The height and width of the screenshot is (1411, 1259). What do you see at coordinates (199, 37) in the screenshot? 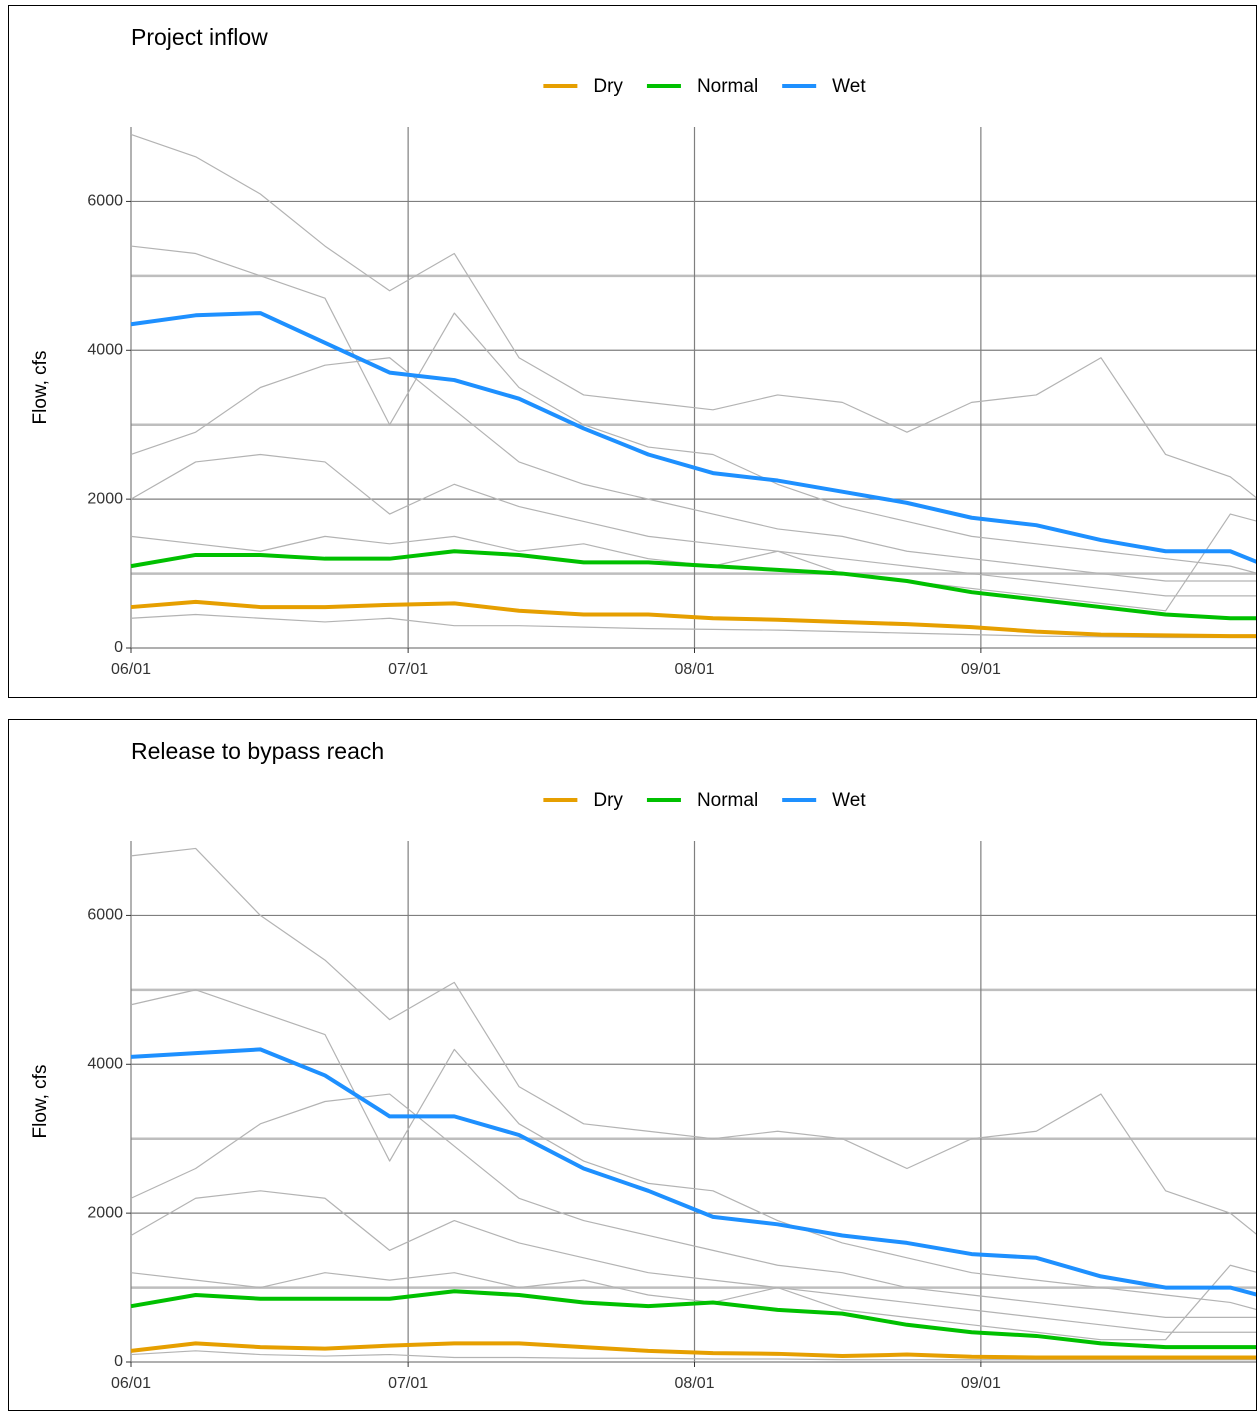
I see `chart-title: Project inflow` at bounding box center [199, 37].